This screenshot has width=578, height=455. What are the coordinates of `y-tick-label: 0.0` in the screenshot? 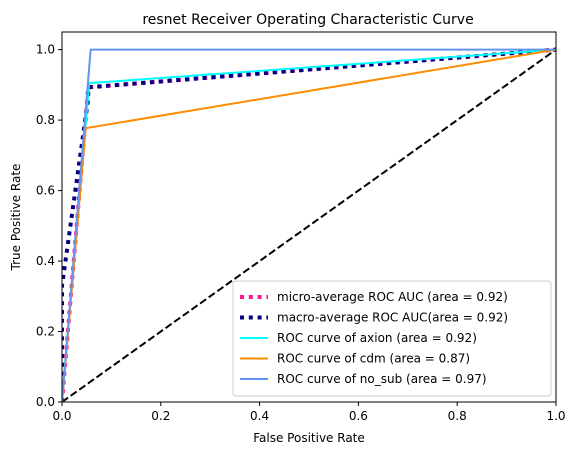 It's located at (45, 402).